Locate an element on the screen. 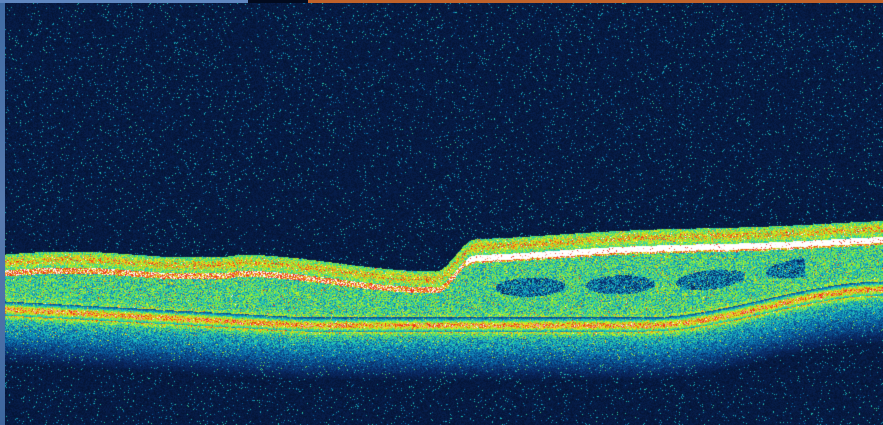 This screenshot has width=883, height=425. top-edge-strip-blue is located at coordinates (124, 1).